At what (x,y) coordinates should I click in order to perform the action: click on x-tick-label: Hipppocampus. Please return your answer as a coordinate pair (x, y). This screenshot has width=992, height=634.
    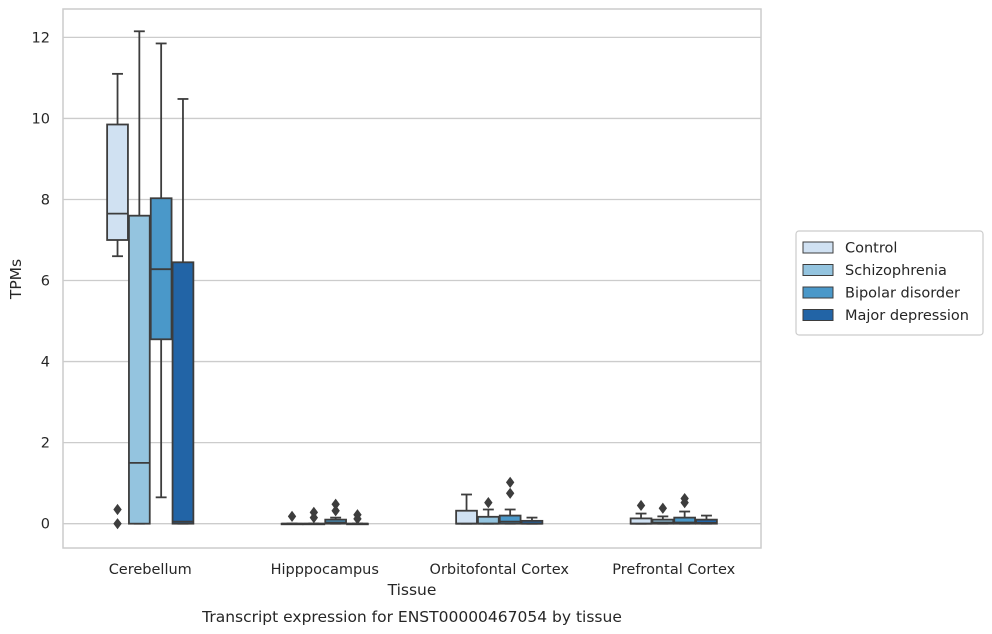
    Looking at the image, I should click on (325, 570).